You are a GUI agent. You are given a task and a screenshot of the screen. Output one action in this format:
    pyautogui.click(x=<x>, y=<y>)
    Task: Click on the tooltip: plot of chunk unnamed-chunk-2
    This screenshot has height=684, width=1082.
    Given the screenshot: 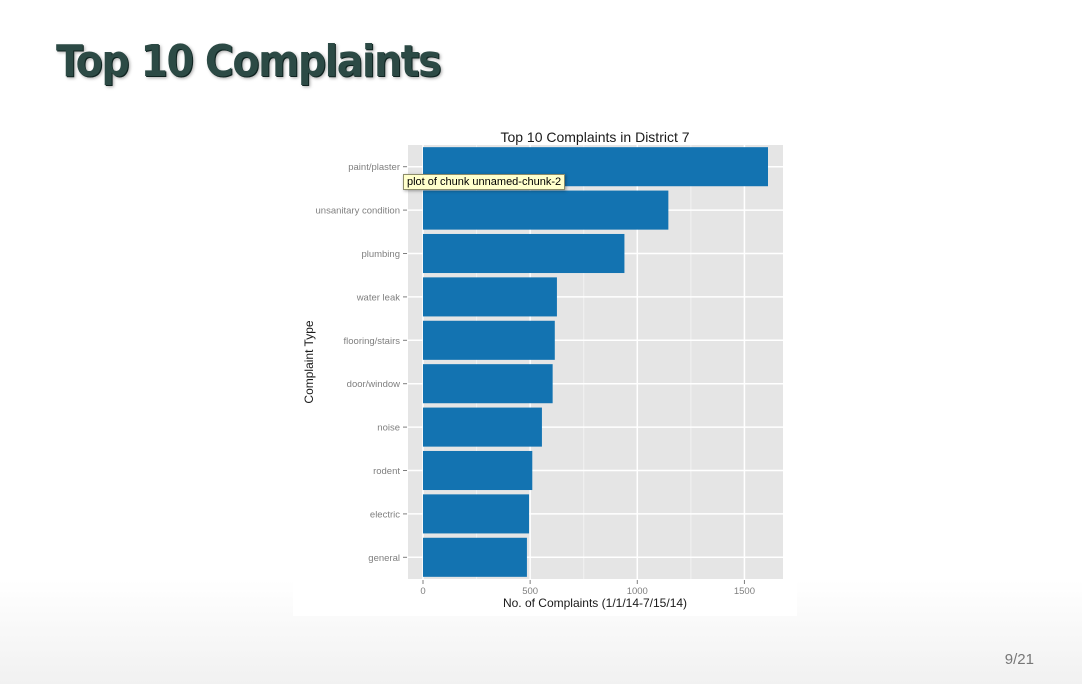 What is the action you would take?
    pyautogui.click(x=484, y=182)
    